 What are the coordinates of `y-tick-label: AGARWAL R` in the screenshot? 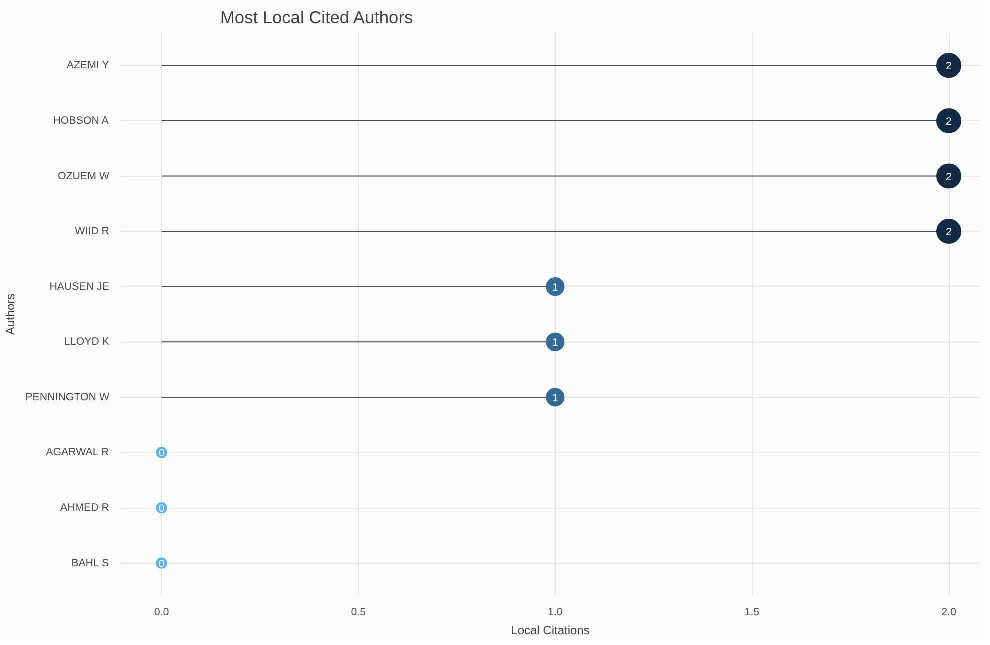 It's located at (78, 452).